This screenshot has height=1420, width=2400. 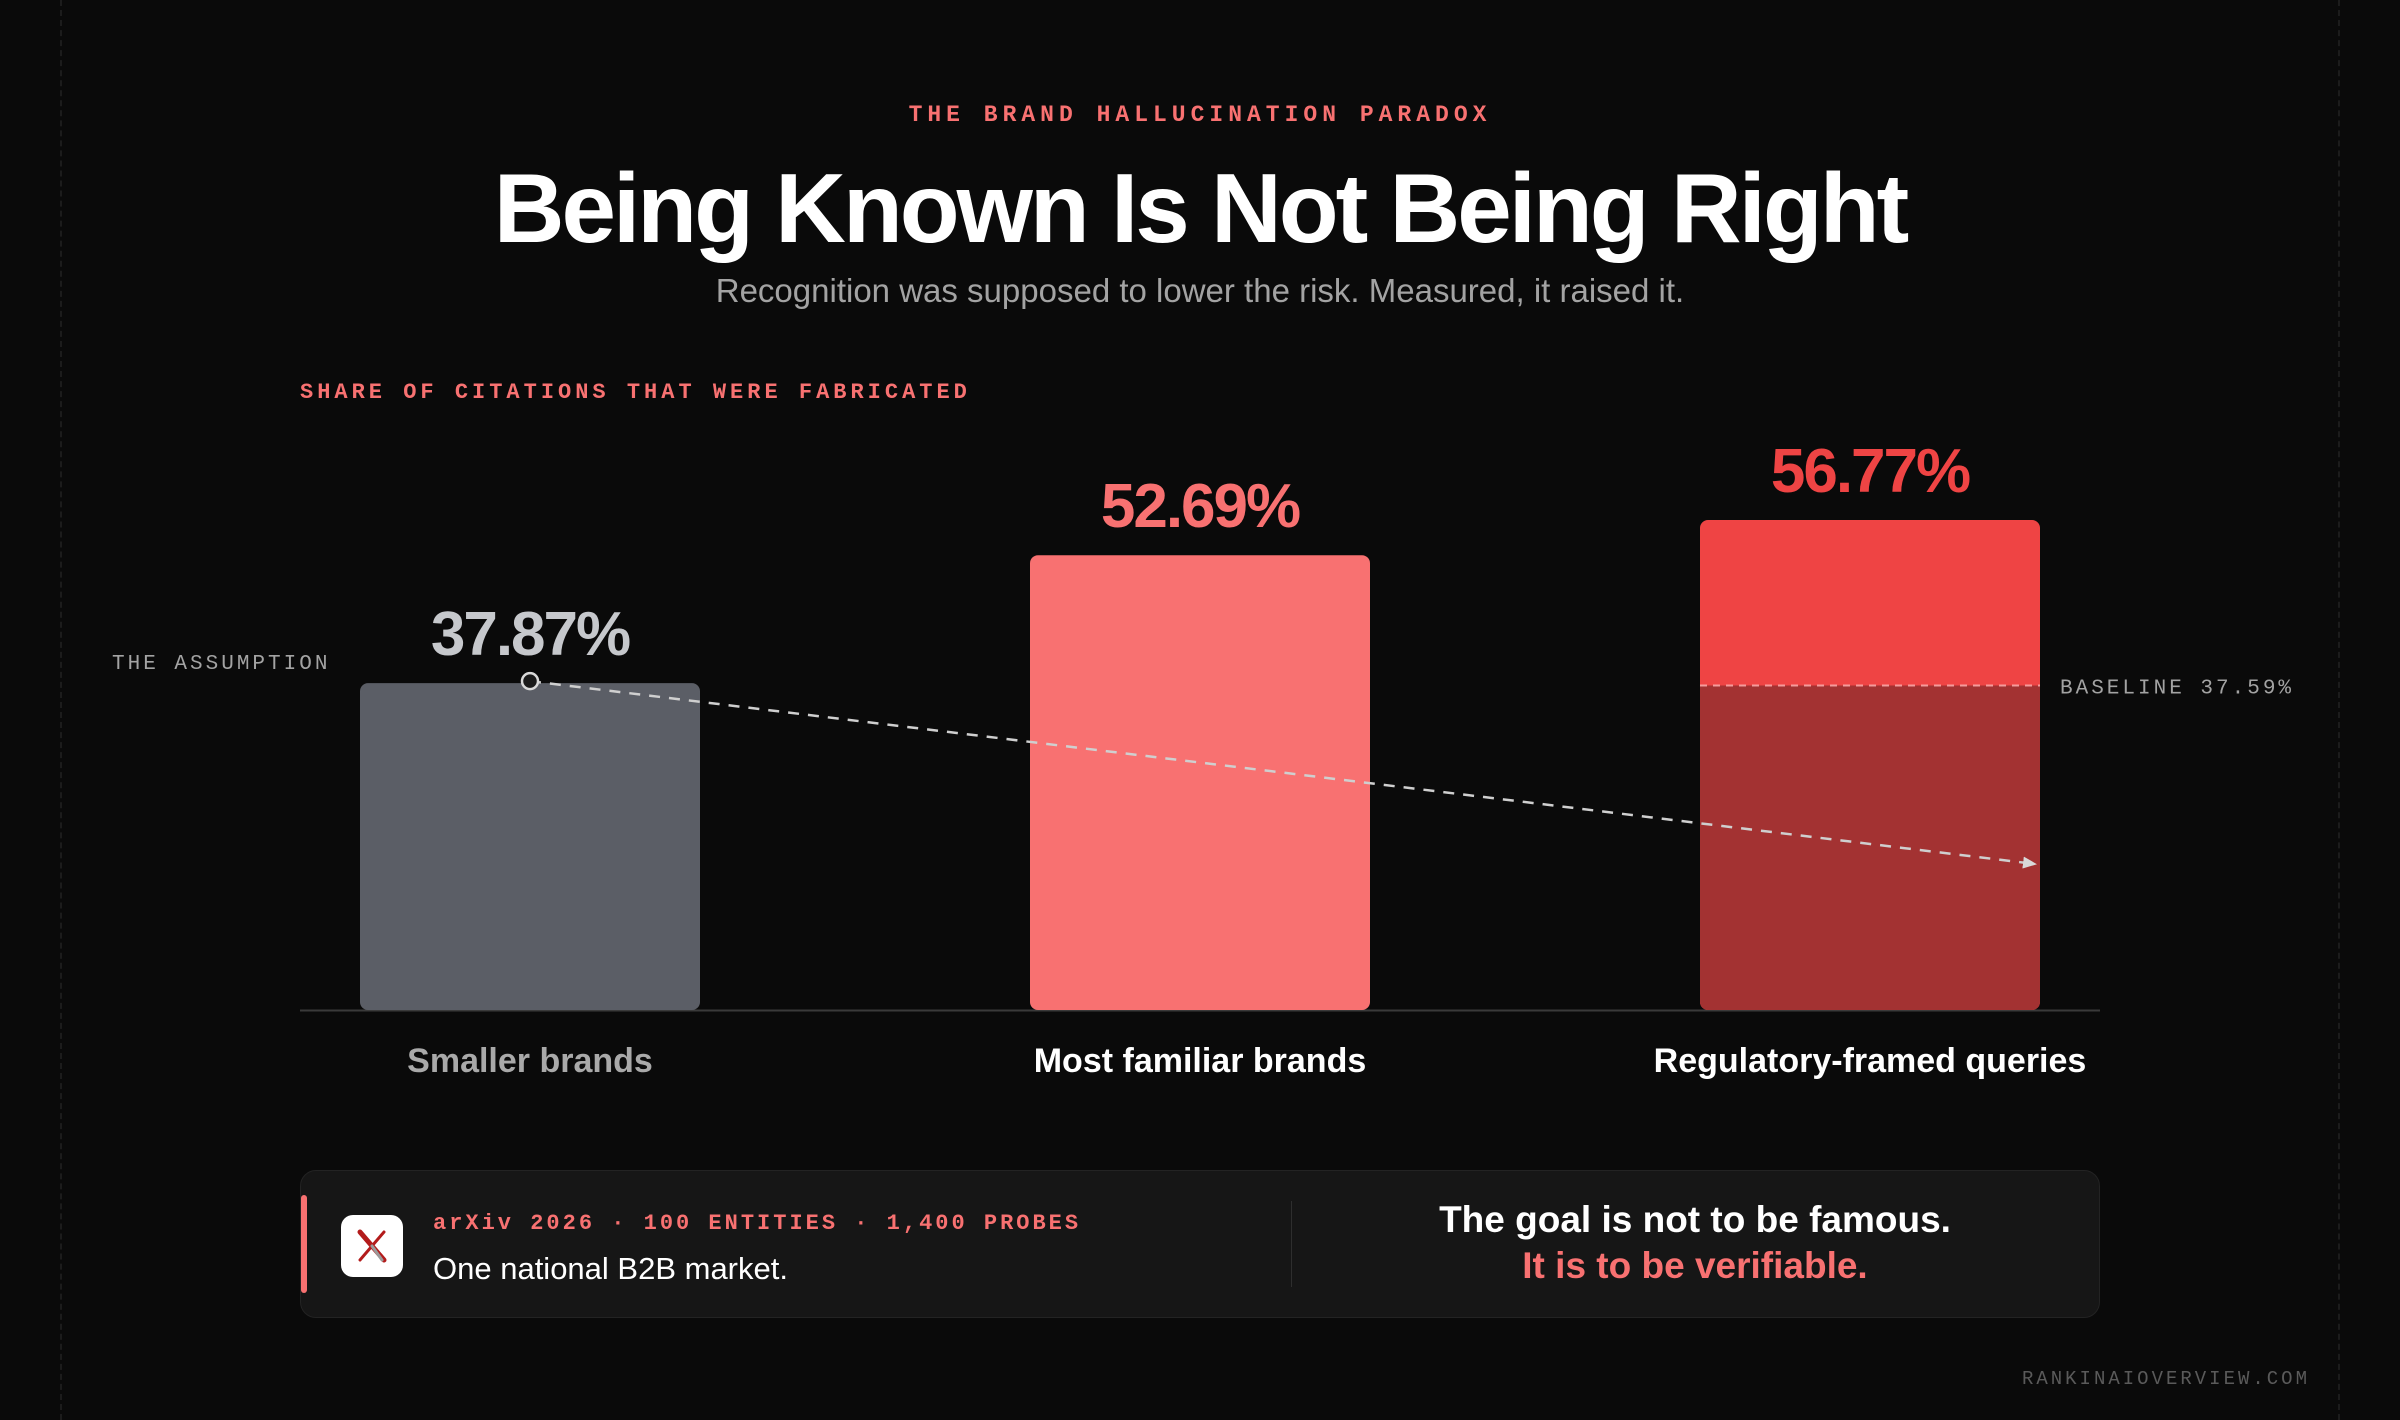 I want to click on guide-line-right, so click(x=2339, y=710).